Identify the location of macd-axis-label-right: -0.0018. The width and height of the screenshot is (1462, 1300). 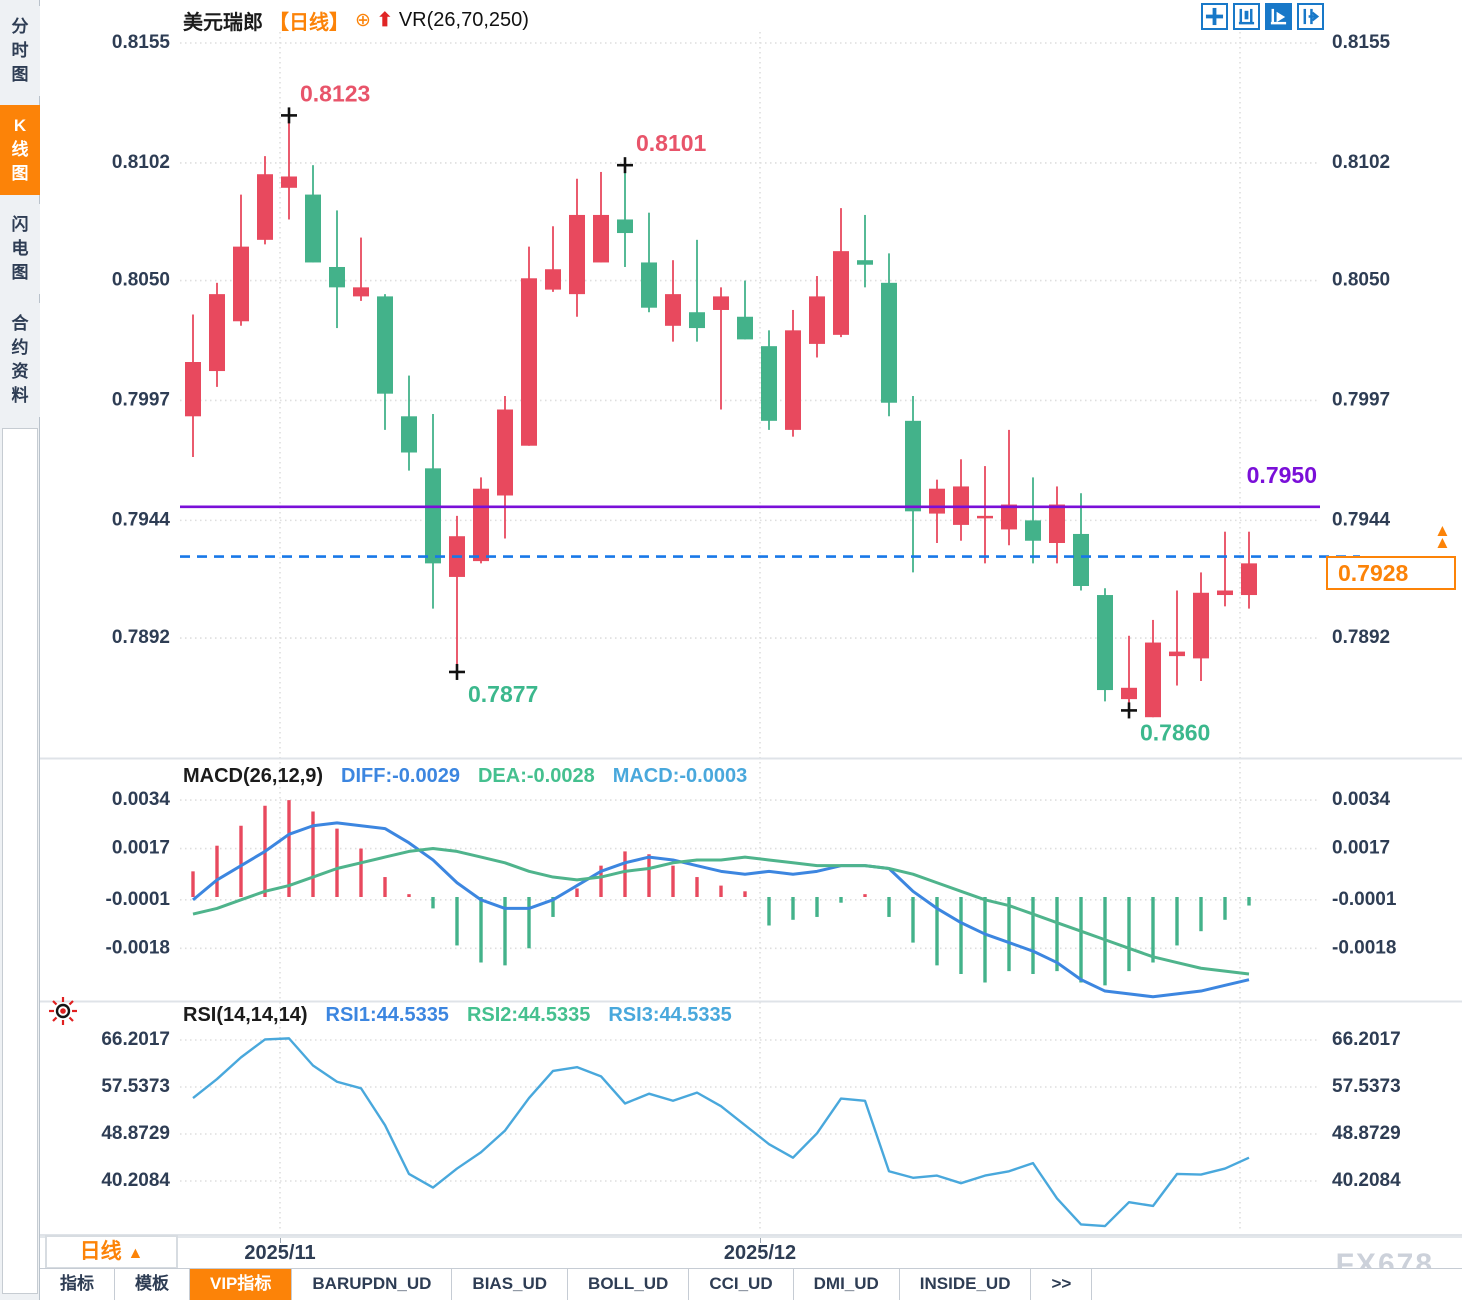
(1364, 947).